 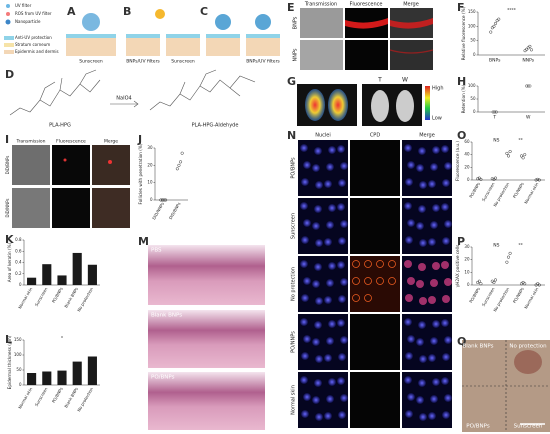 I want to click on photo-label: Blank BNPs, so click(x=477, y=347).